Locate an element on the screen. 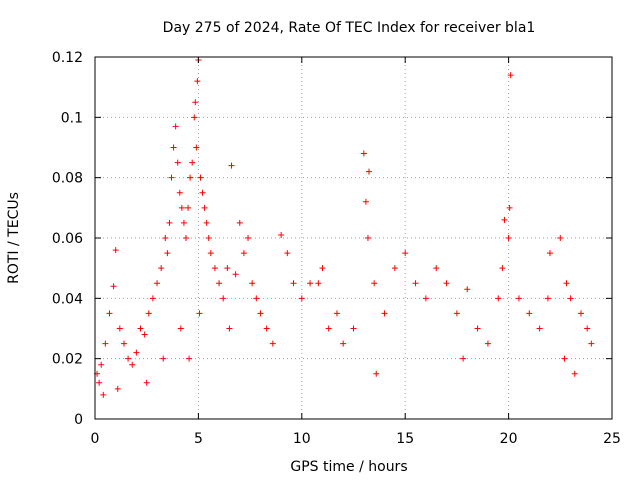 The image size is (640, 480). y-tick-label: 0.06 is located at coordinates (67, 239).